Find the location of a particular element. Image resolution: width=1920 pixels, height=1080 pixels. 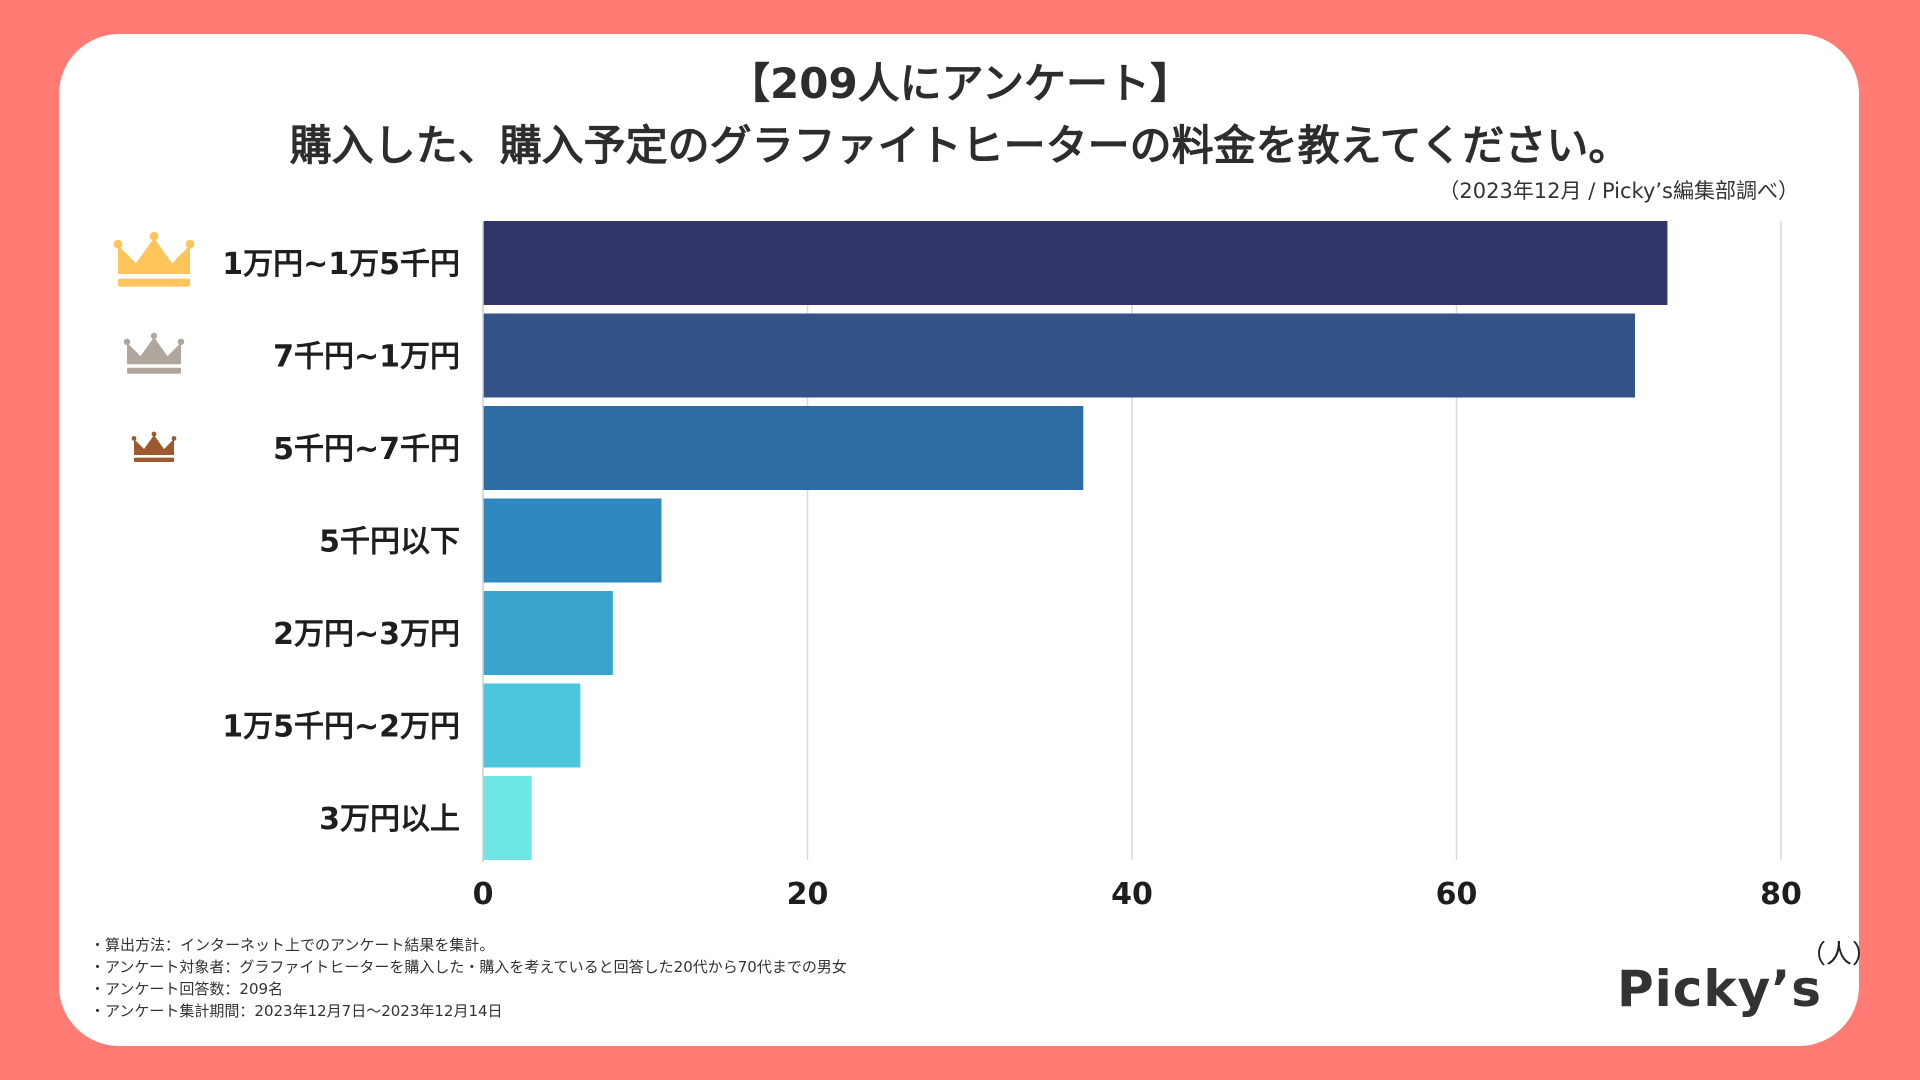

chart-title: 購入した、購入予定のグラファイトヒーターの料金を教えてください。 is located at coordinates (960, 145).